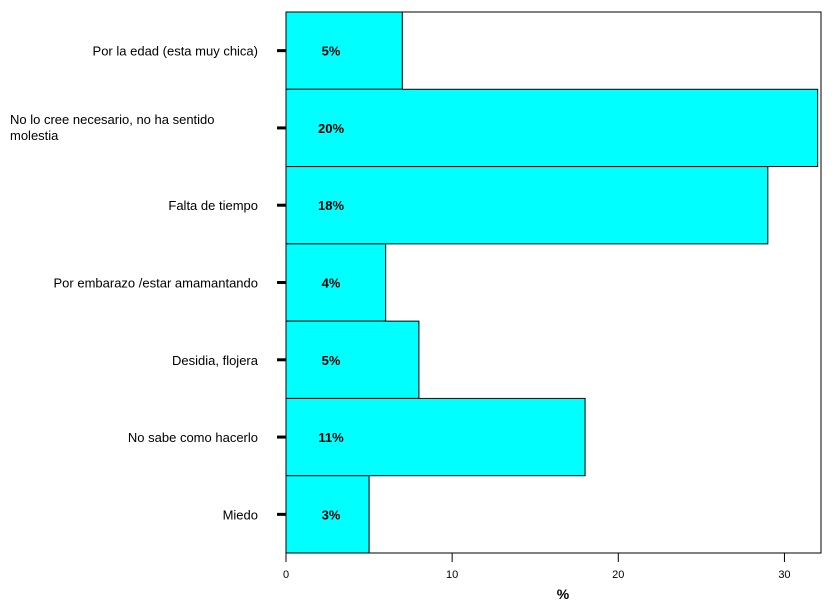 The width and height of the screenshot is (835, 607). I want to click on x-axis-label: %, so click(563, 594).